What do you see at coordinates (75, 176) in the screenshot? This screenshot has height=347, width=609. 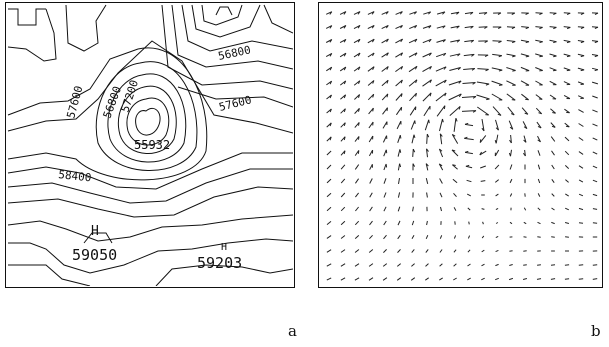 I see `contour-label: 58400` at bounding box center [75, 176].